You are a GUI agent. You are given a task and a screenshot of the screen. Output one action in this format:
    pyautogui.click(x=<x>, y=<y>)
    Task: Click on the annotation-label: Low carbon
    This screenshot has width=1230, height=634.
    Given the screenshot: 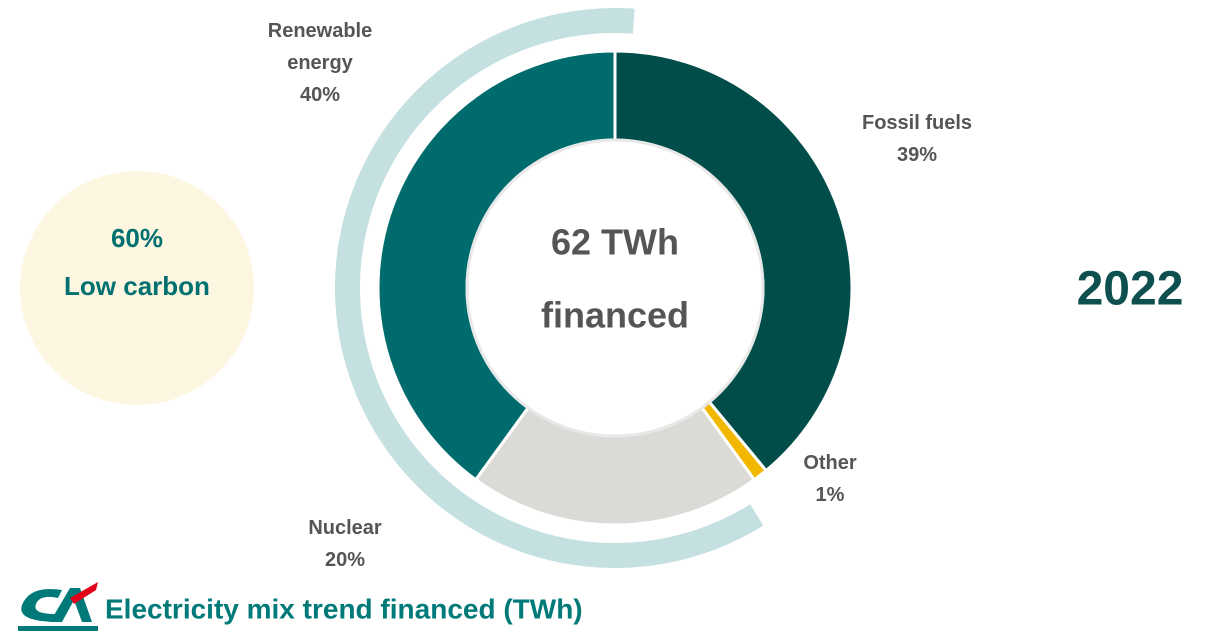 What is the action you would take?
    pyautogui.click(x=137, y=286)
    